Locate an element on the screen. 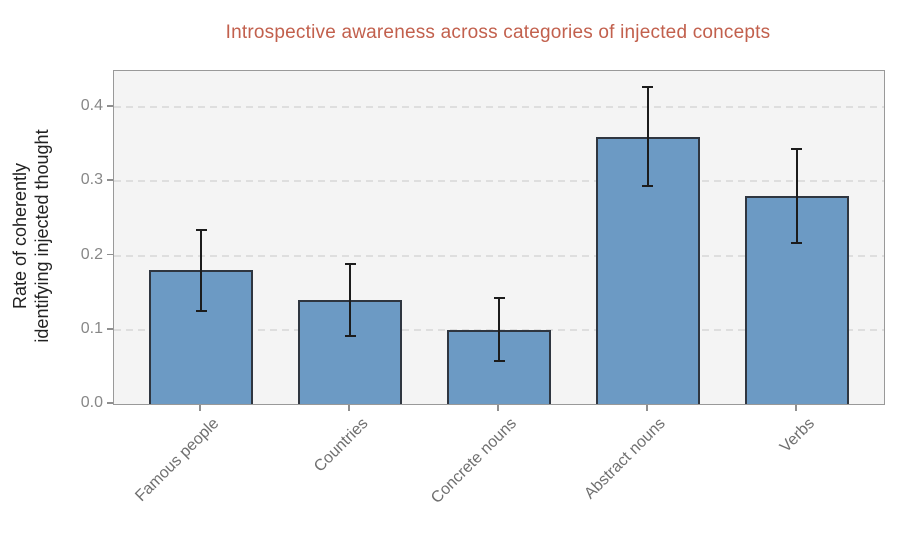 Image resolution: width=911 pixels, height=550 pixels. x-tick-label: Verbs is located at coordinates (797, 435).